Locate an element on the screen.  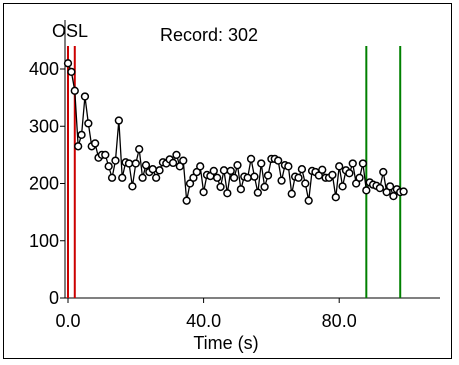
chart-subtitle: Record: 302 is located at coordinates (209, 35).